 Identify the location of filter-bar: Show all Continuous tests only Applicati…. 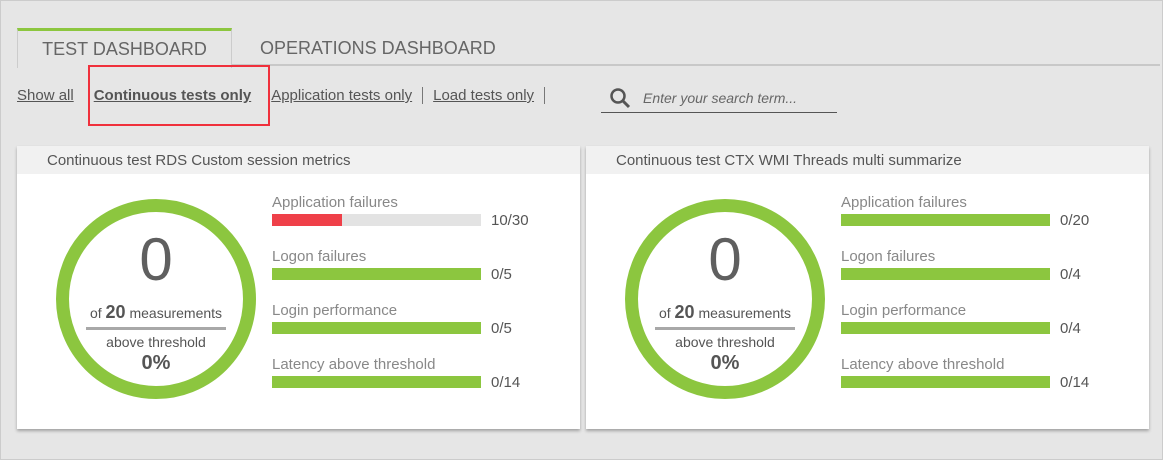
(286, 95).